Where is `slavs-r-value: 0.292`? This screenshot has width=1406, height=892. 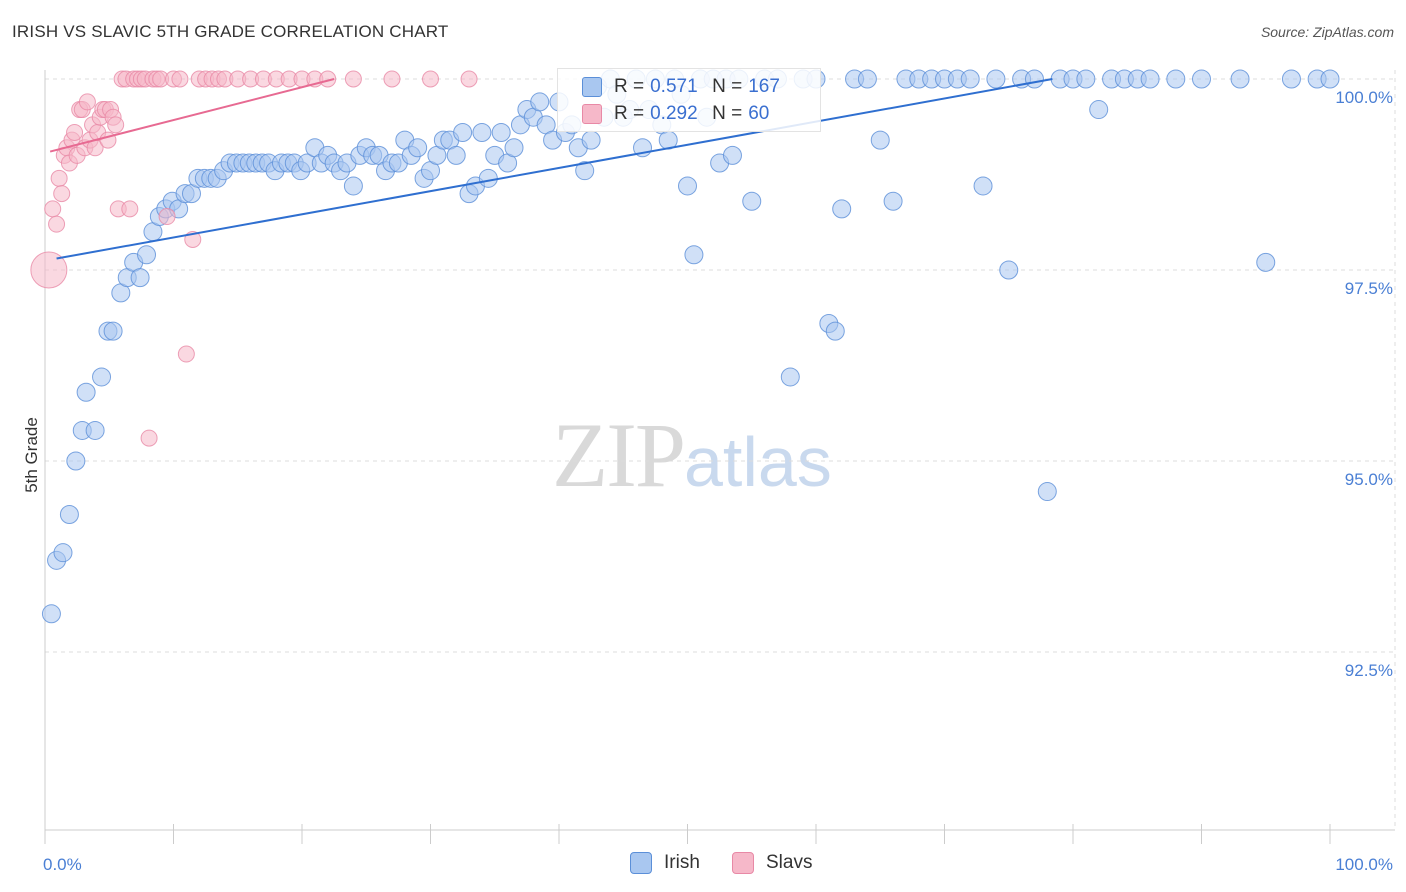 slavs-r-value: 0.292 is located at coordinates (674, 113).